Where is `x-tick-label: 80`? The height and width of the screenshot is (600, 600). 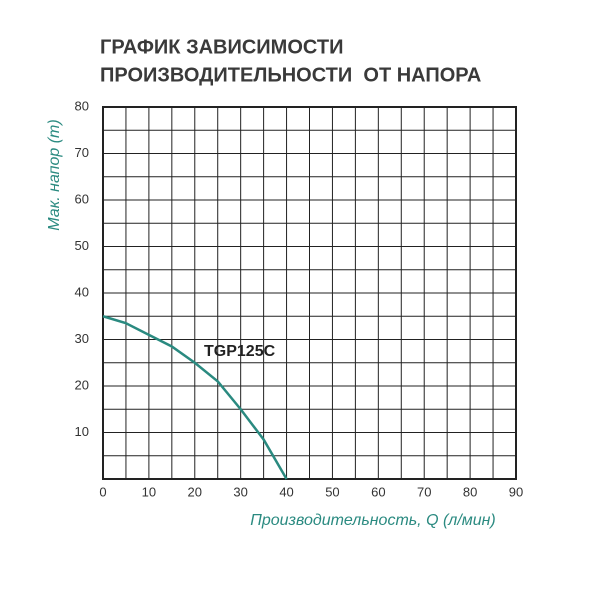 x-tick-label: 80 is located at coordinates (470, 491).